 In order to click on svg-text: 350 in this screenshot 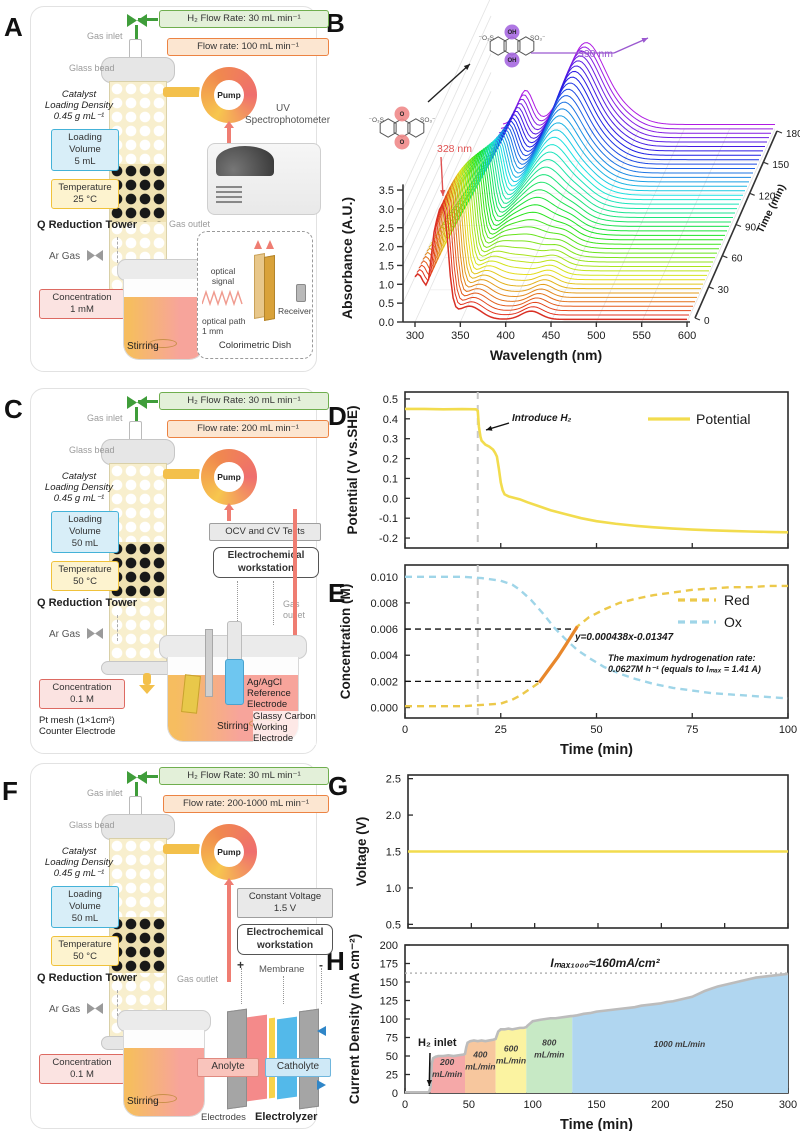, I will do `click(460, 336)`.